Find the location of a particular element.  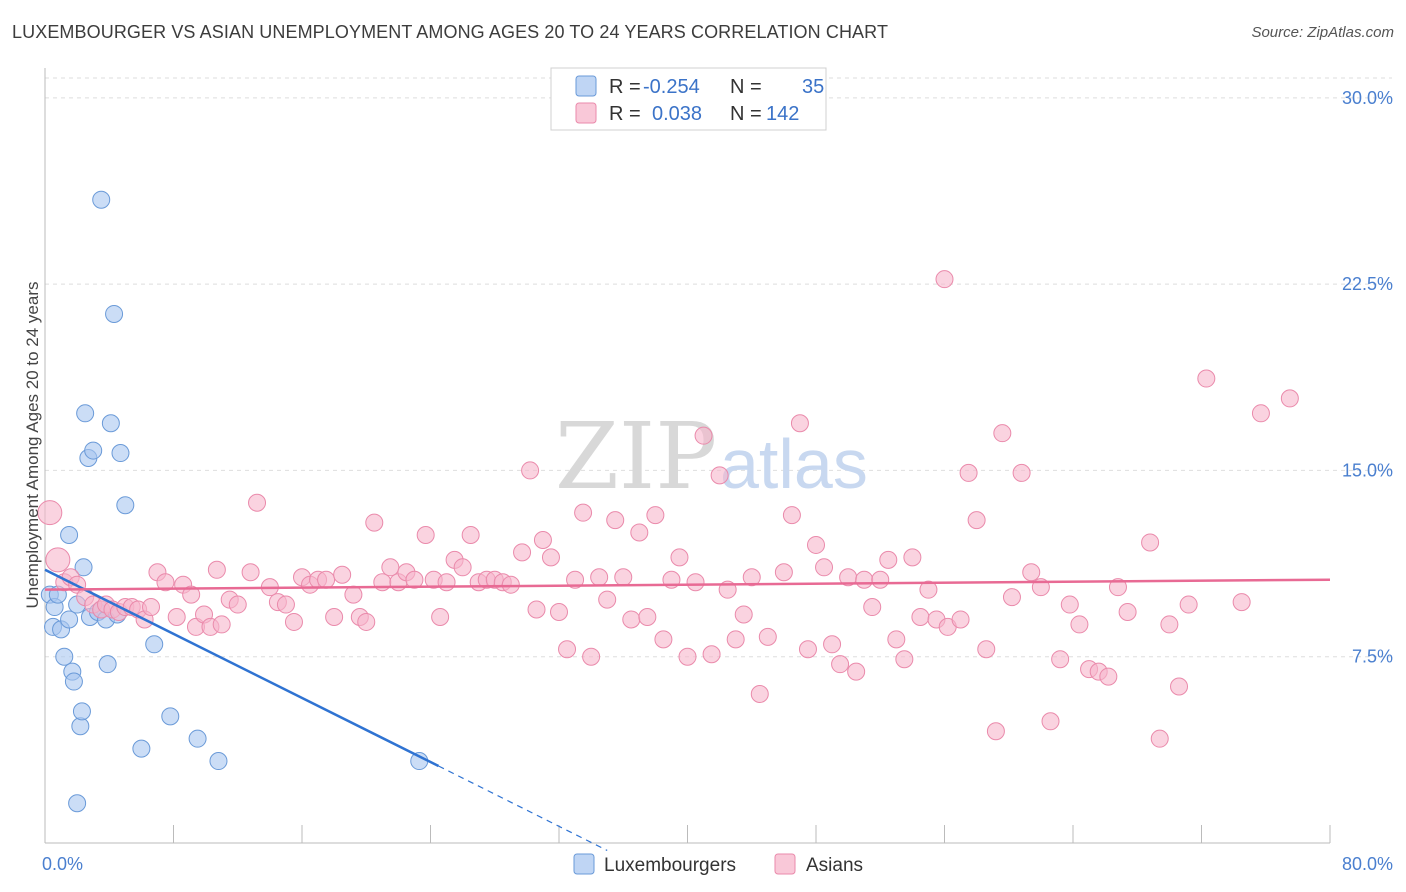

legend-r-label-asians: R = is located at coordinates (625, 114).